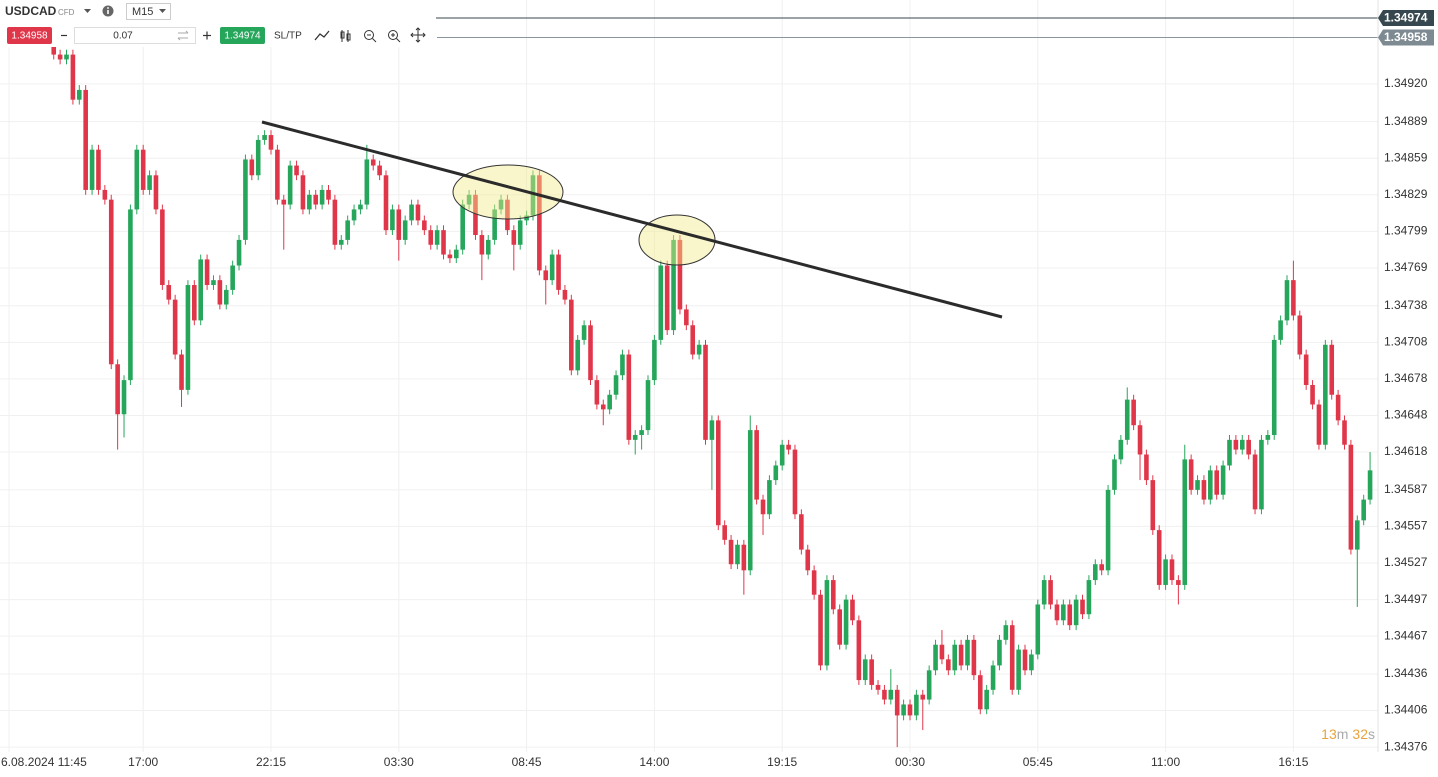 This screenshot has width=1438, height=777. I want to click on timeframe-box, so click(148, 11).